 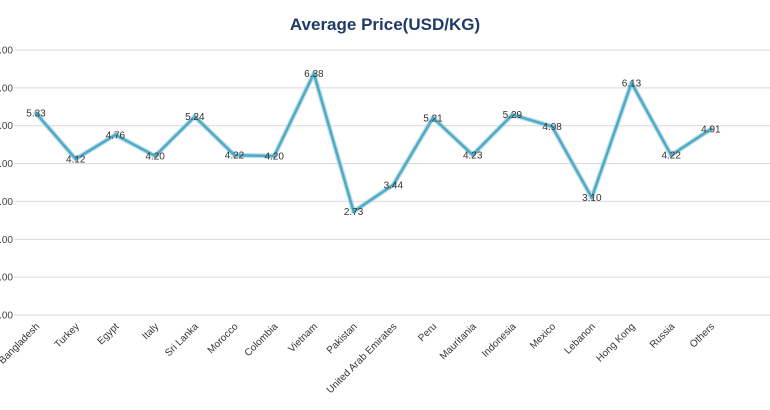 I want to click on data-label: 4.91, so click(x=711, y=130).